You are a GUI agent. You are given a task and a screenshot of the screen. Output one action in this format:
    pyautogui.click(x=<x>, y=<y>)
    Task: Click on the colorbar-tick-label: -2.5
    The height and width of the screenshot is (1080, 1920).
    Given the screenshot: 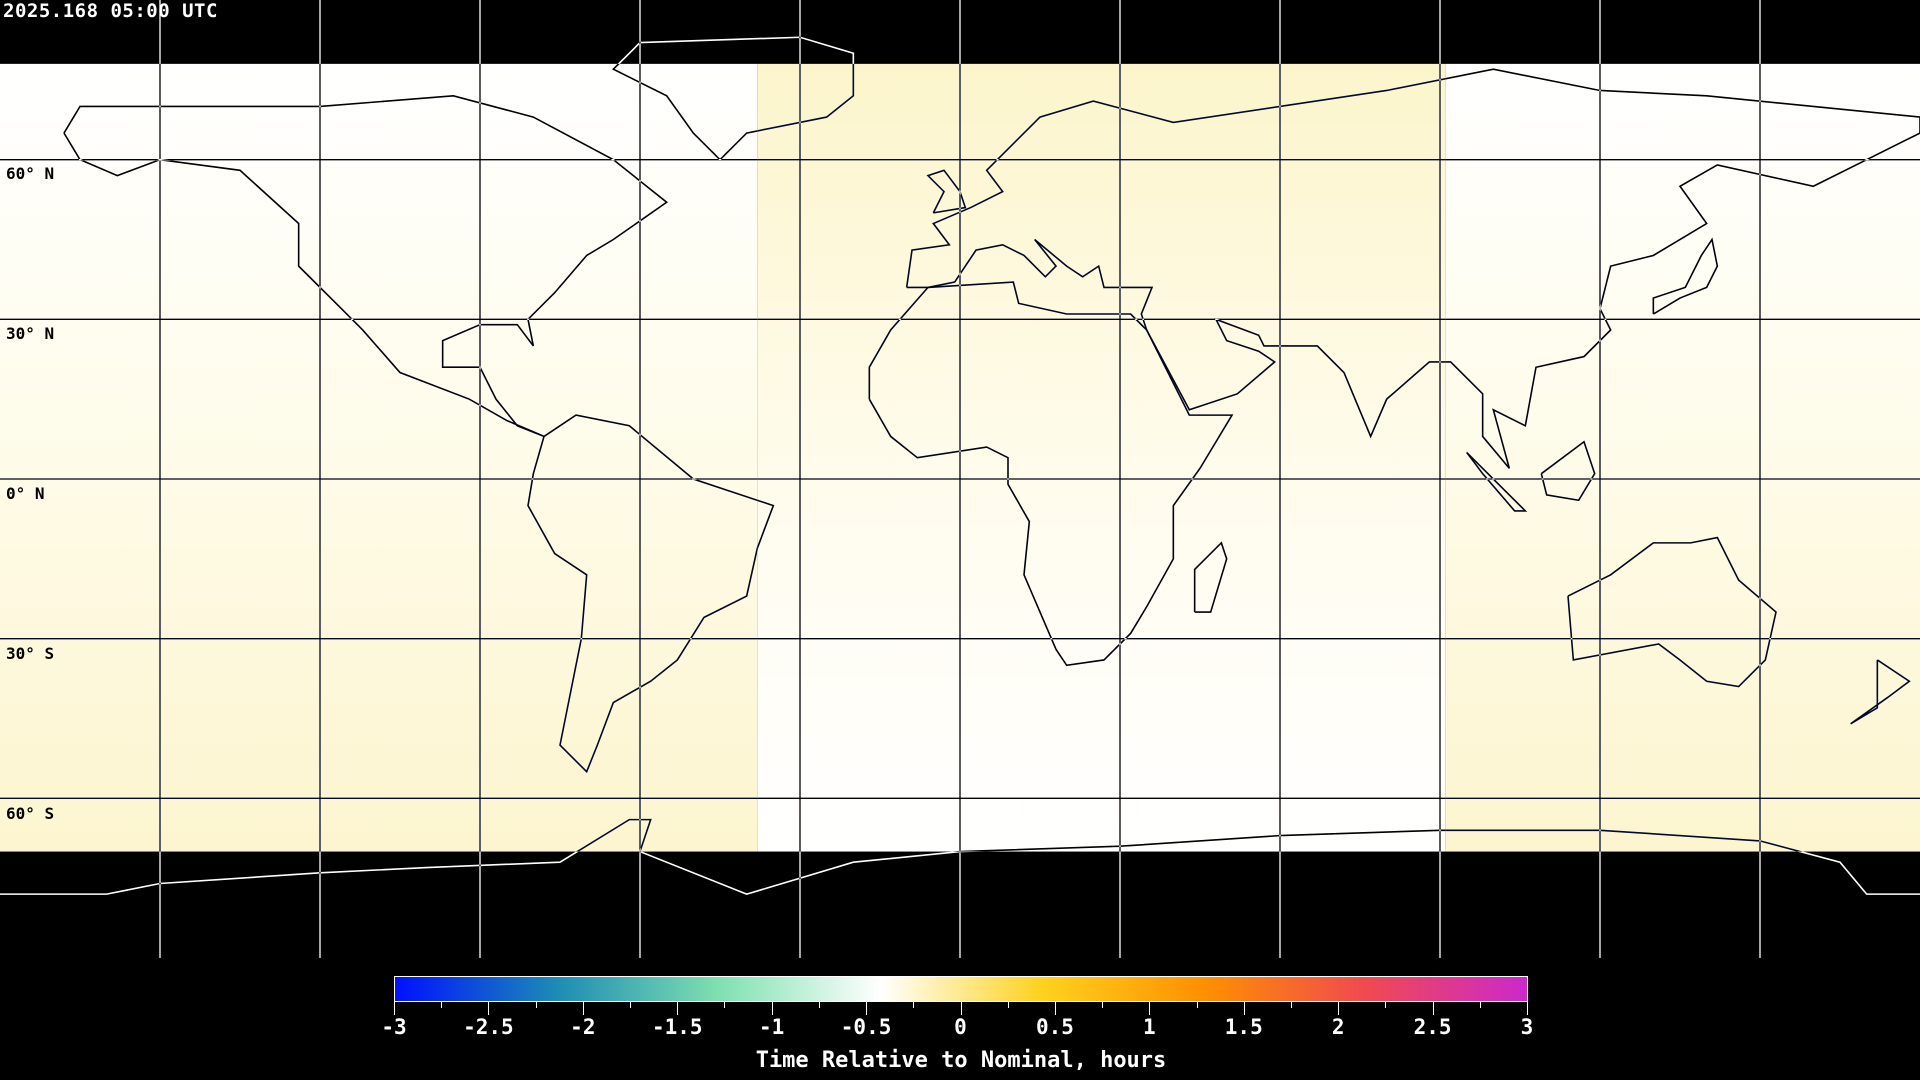 What is the action you would take?
    pyautogui.click(x=488, y=1027)
    